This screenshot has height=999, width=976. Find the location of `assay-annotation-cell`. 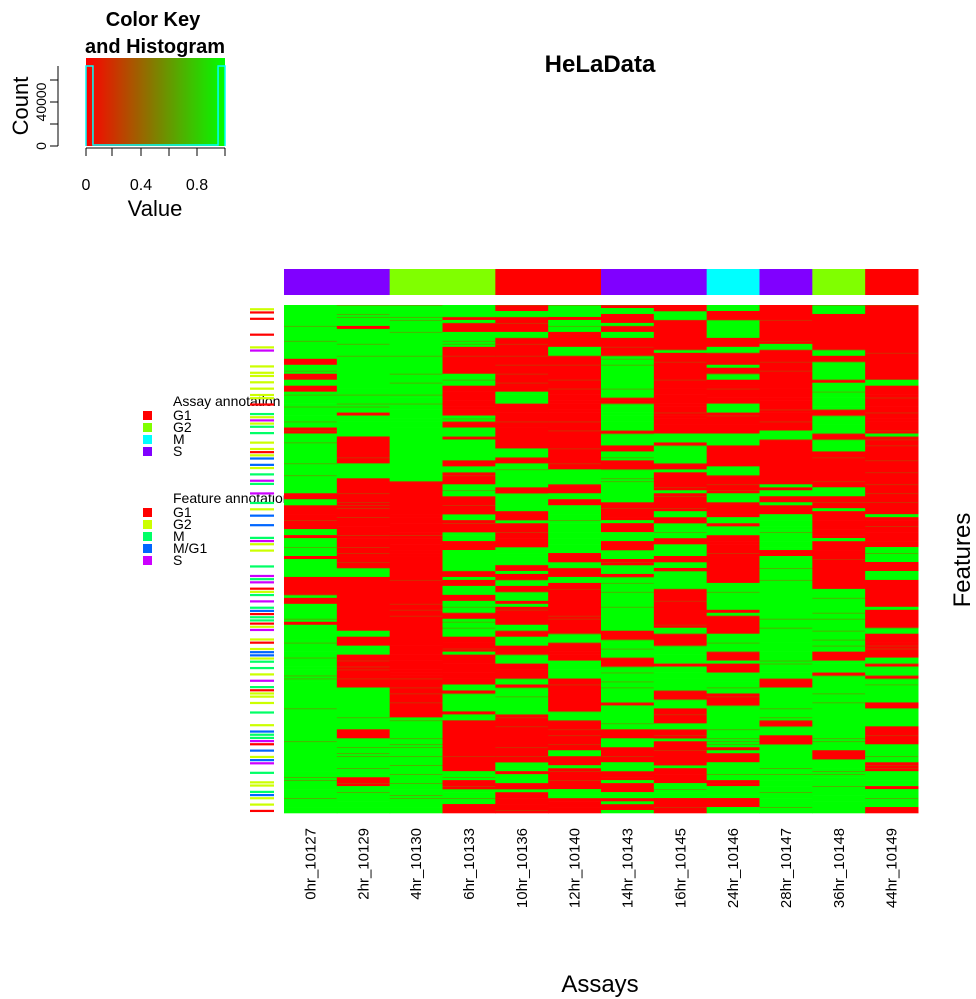

assay-annotation-cell is located at coordinates (311, 282).